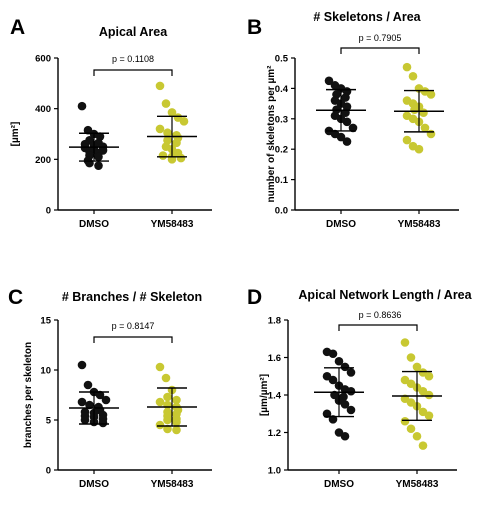 The height and width of the screenshot is (505, 486). I want to click on y-tick-label: 0.5, so click(282, 59).